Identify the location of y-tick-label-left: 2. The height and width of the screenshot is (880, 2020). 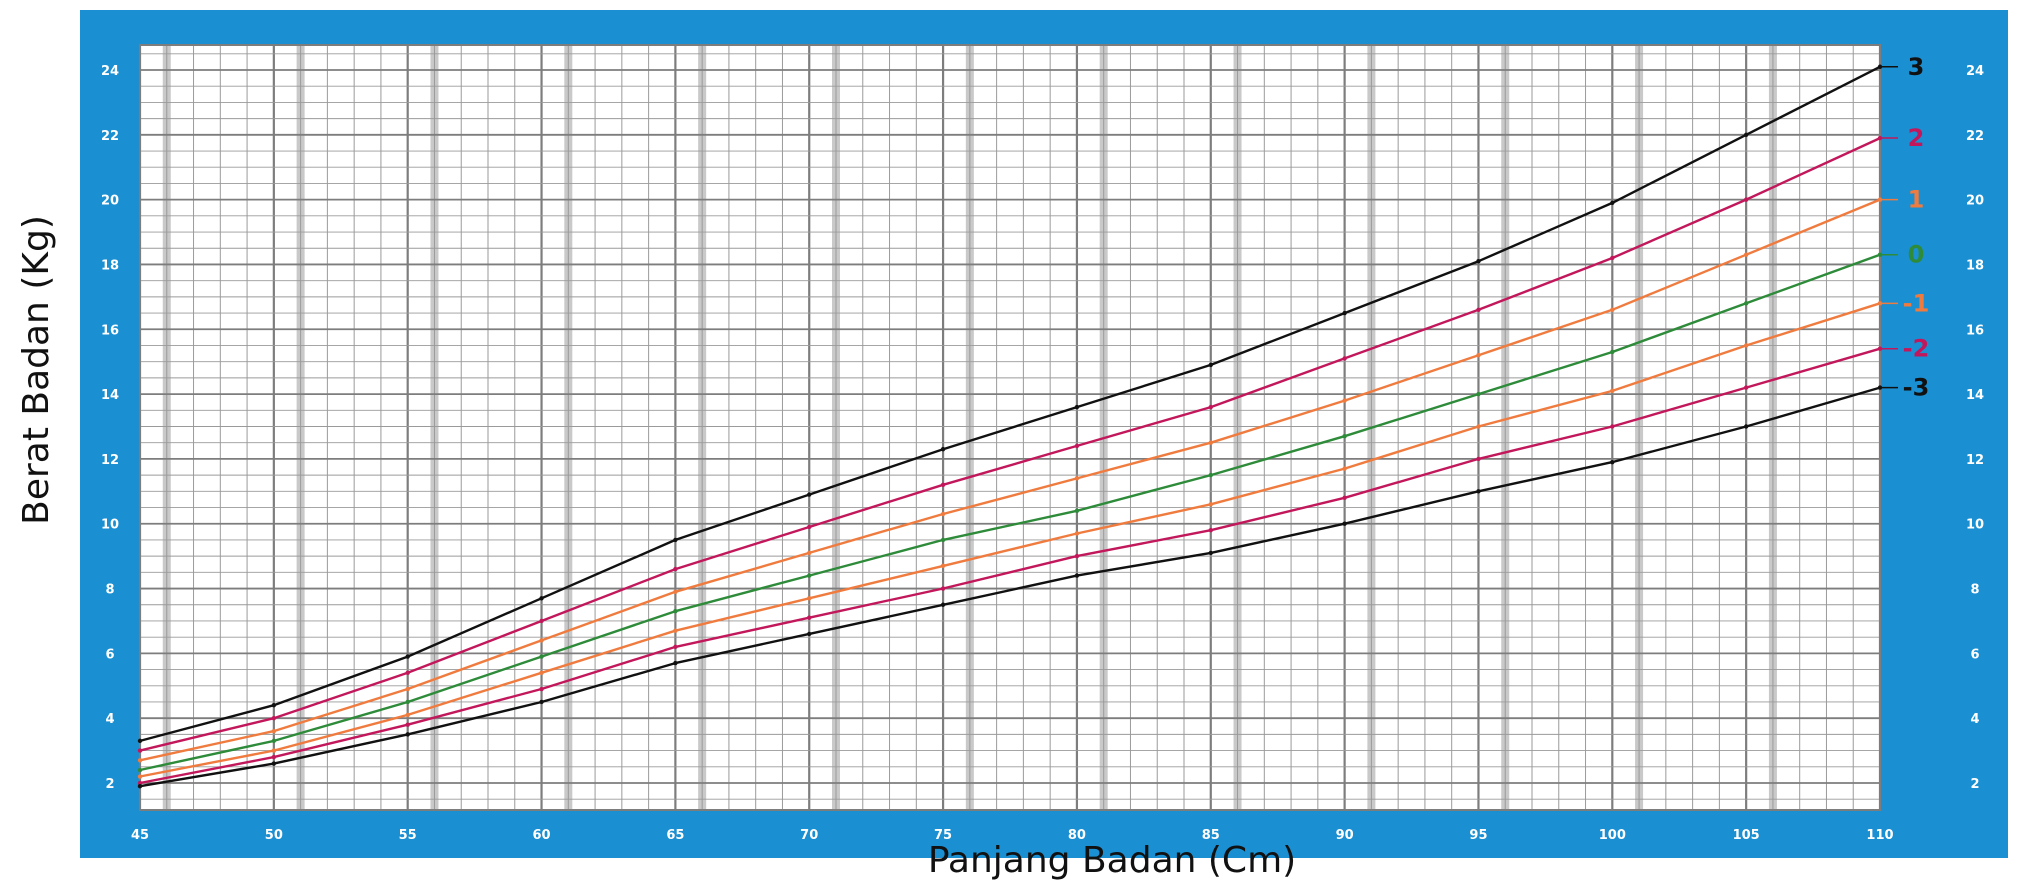
(109, 784).